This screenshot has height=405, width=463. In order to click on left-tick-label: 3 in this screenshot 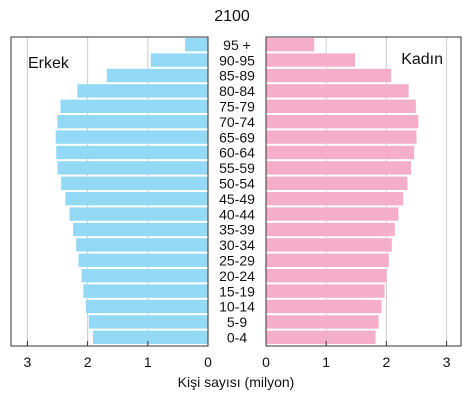, I will do `click(28, 362)`.